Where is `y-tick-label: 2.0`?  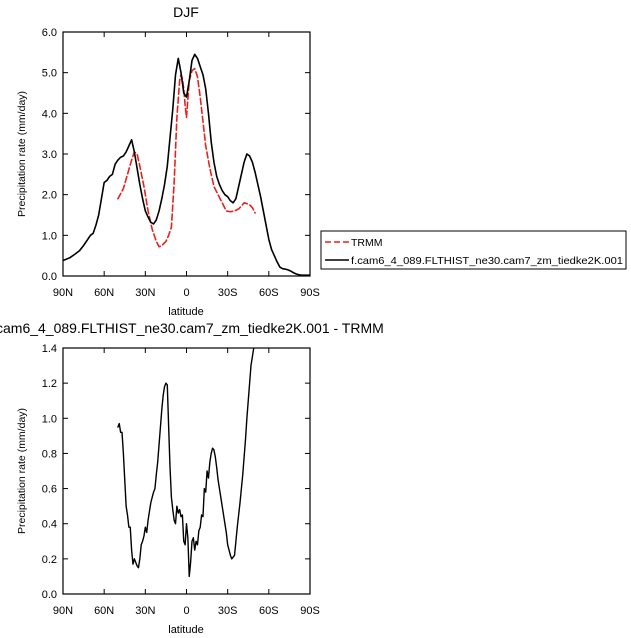
y-tick-label: 2.0 is located at coordinates (49, 196).